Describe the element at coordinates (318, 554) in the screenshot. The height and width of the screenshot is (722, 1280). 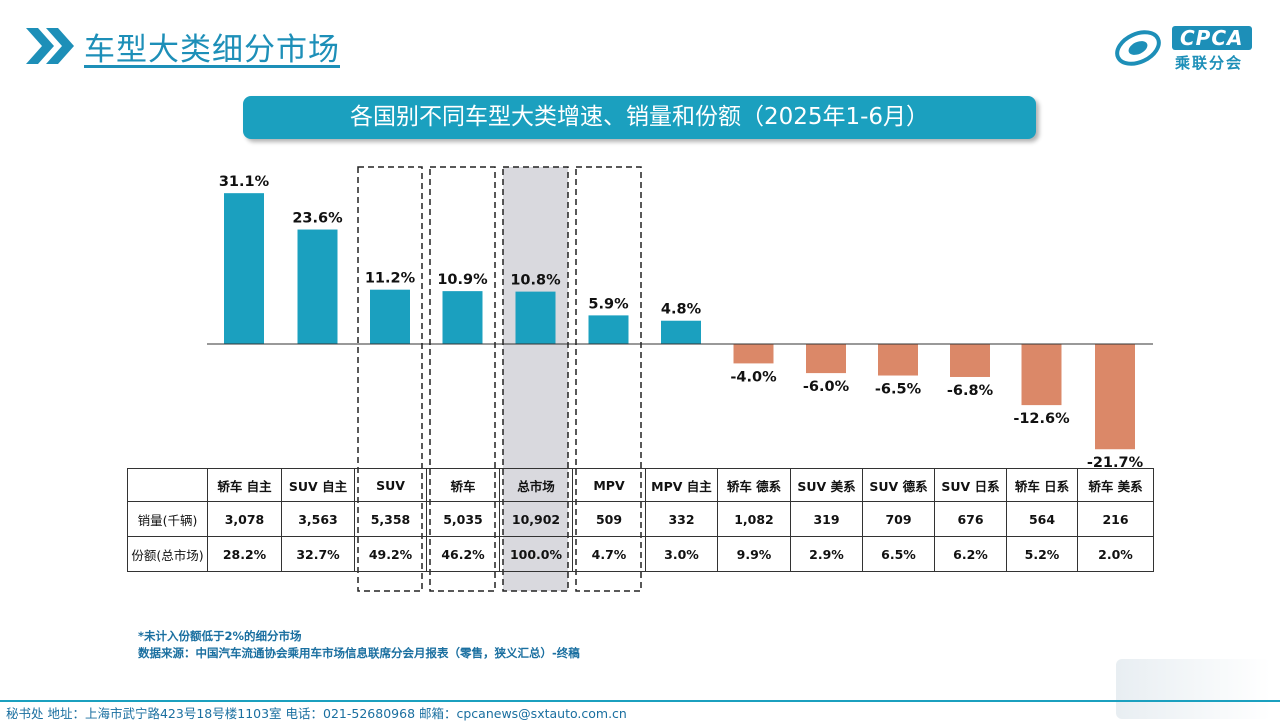
I see `table-cell: 32.7%` at that location.